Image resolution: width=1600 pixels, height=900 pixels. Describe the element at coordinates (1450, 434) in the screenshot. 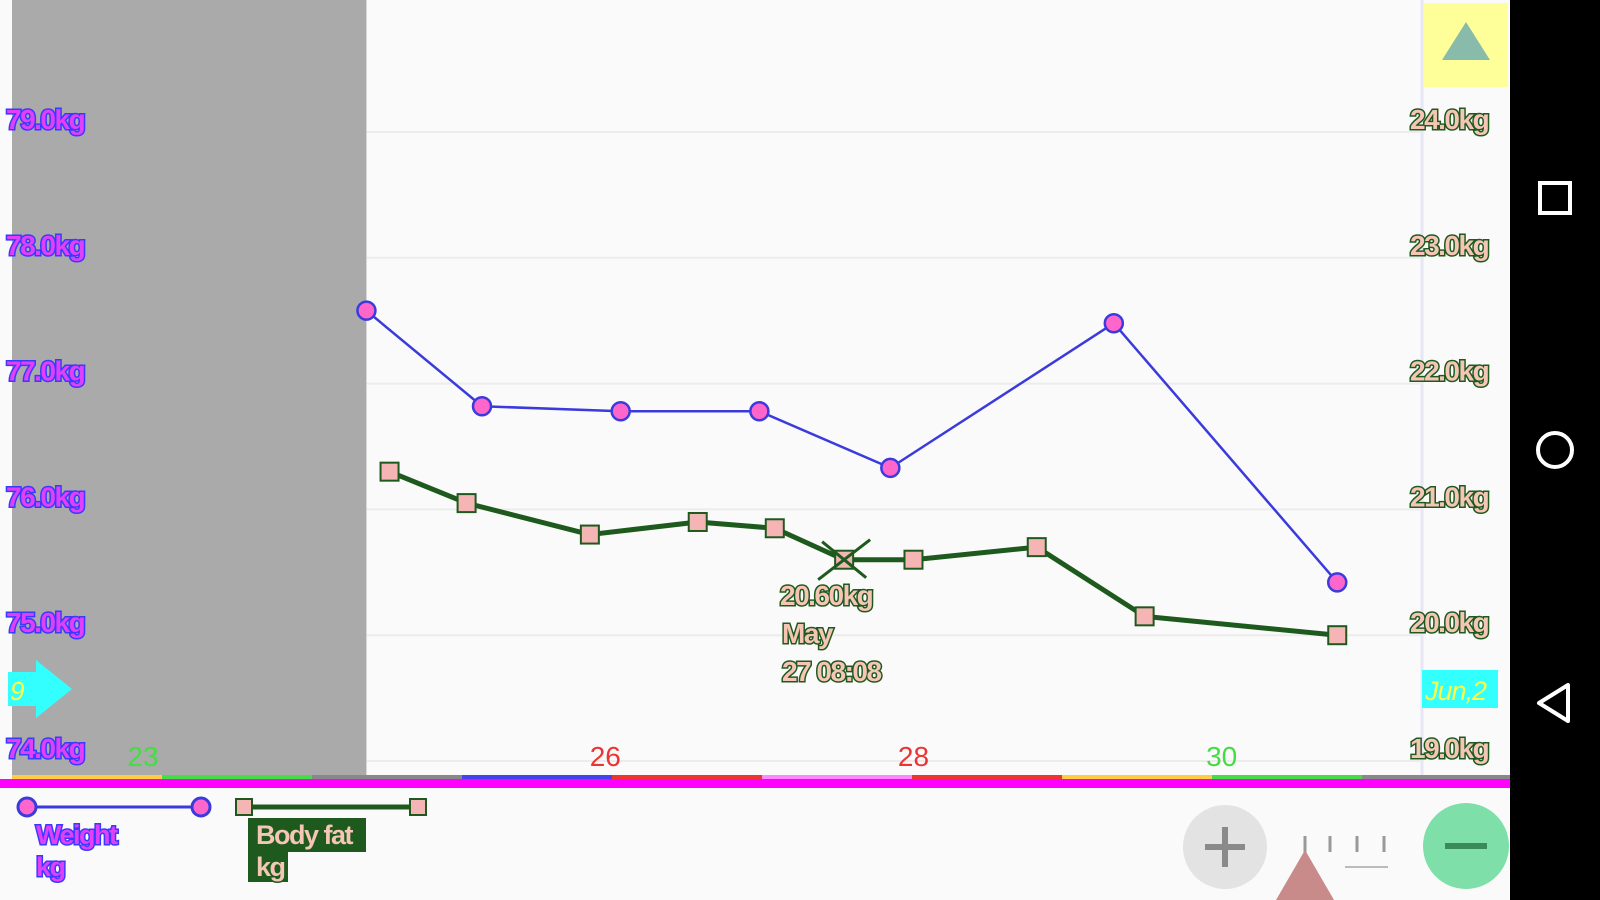

I see `right-y-axis: 19.0kg 20.0kg 21.0kg 22.0kg 23.0kg 24.0kg` at that location.